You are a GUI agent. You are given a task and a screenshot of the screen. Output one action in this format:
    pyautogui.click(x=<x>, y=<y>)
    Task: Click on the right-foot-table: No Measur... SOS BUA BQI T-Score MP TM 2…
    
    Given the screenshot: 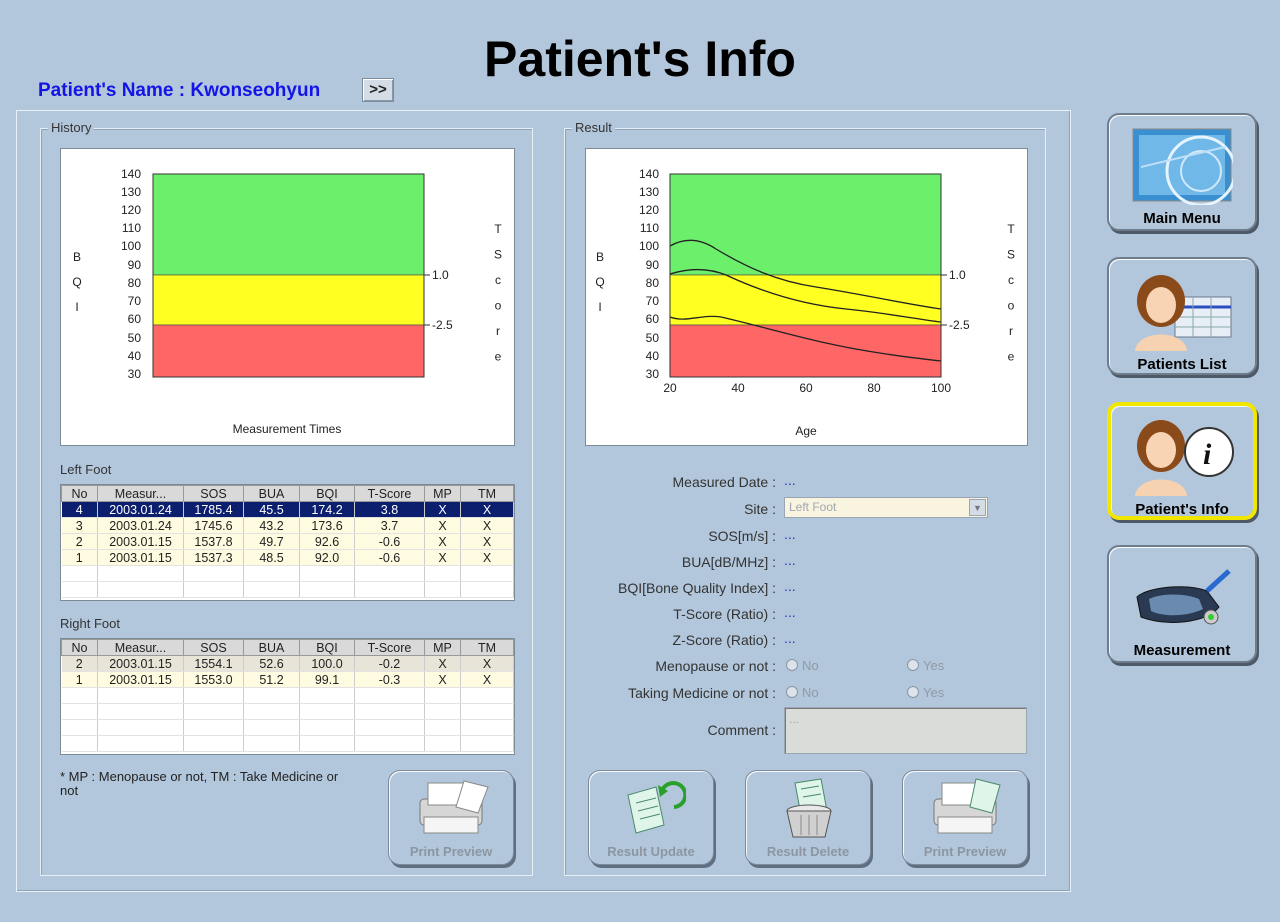 What is the action you would take?
    pyautogui.click(x=287, y=696)
    